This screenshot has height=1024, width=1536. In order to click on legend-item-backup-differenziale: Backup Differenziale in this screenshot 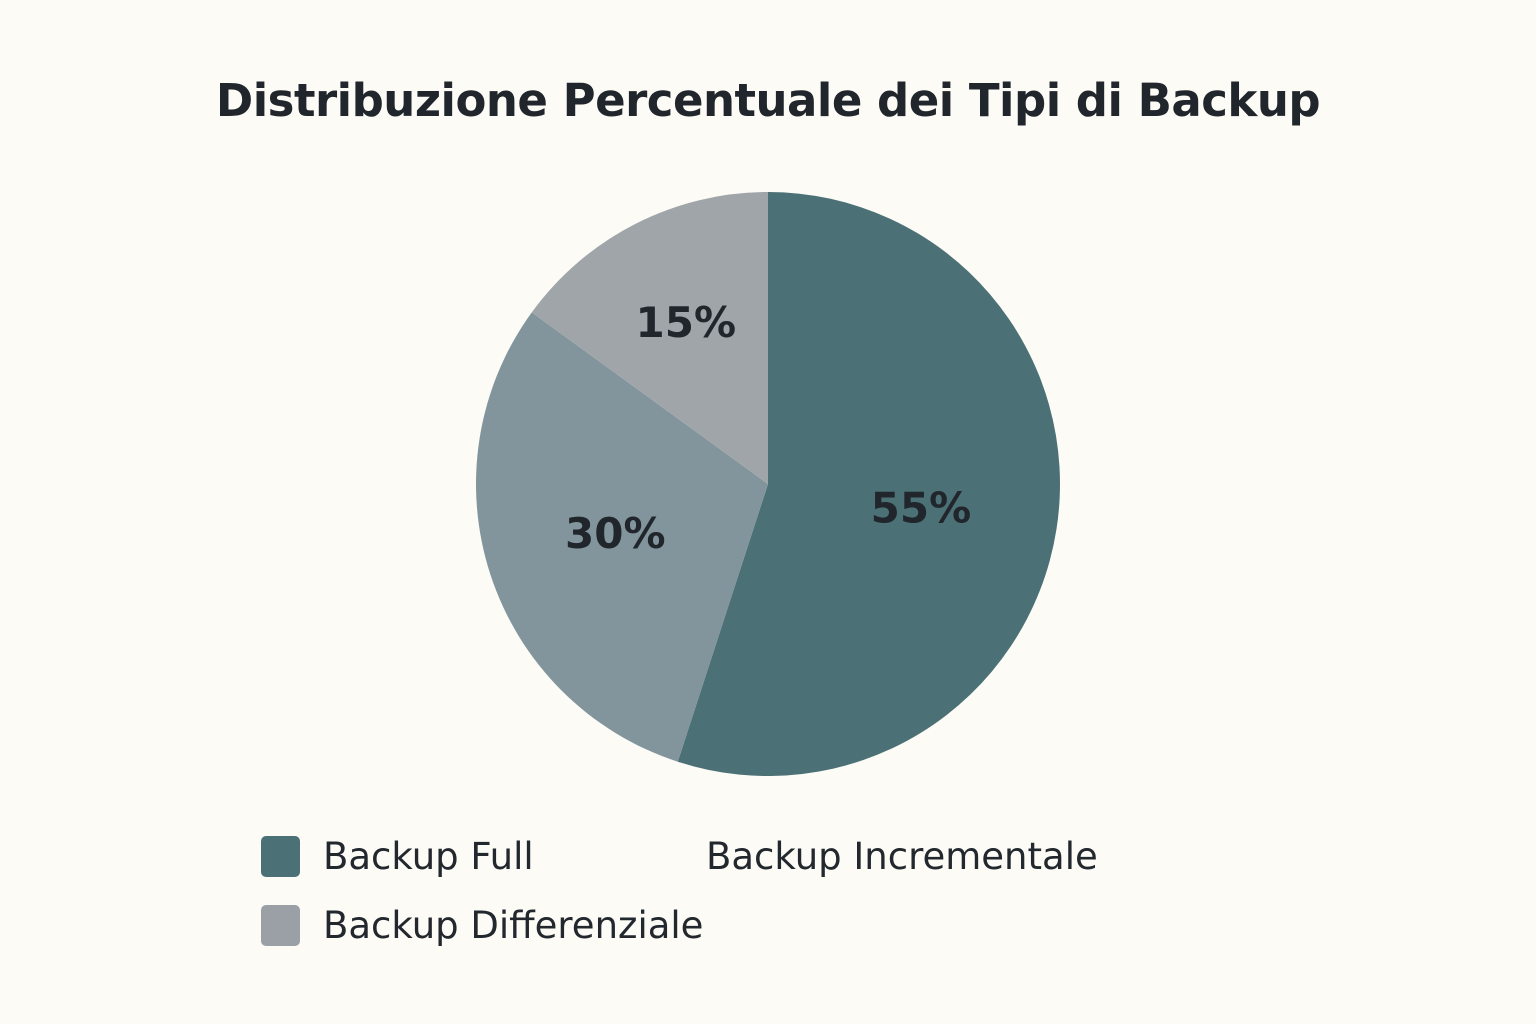, I will do `click(482, 925)`.